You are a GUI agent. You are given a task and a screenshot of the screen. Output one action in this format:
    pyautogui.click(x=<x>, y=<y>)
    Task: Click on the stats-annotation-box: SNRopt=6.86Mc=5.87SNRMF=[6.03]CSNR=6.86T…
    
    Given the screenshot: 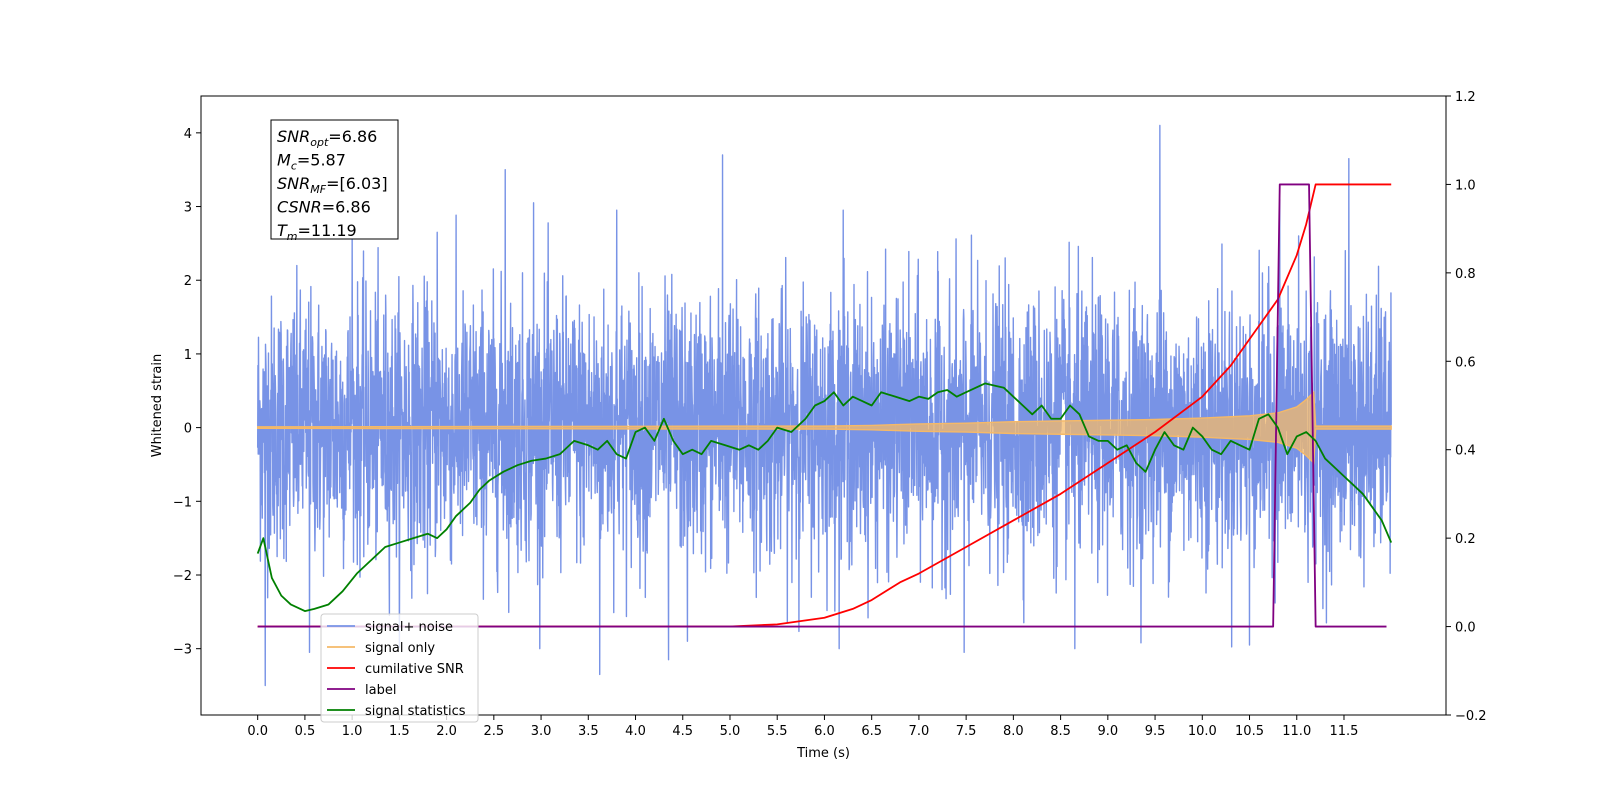 What is the action you would take?
    pyautogui.click(x=334, y=181)
    